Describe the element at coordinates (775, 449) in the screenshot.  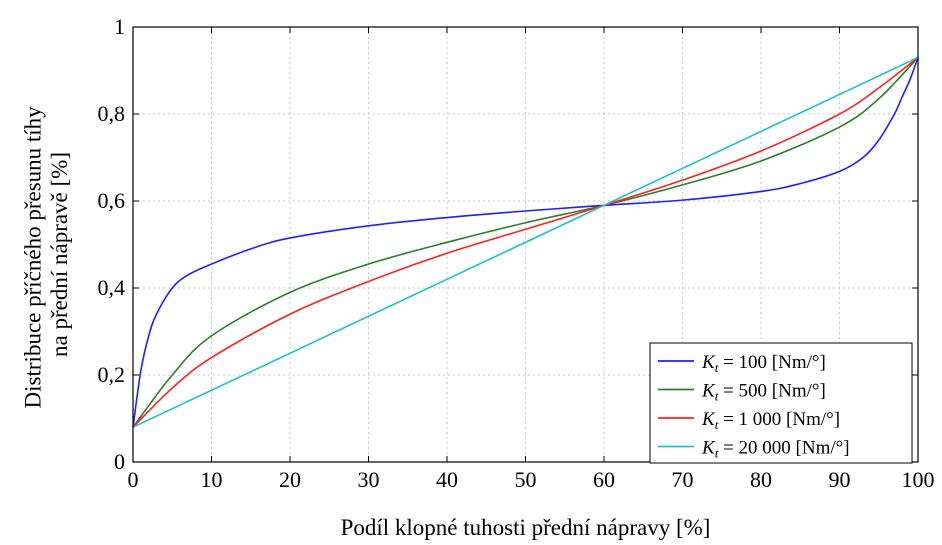
I see `legend-label-3: Kt = 20 000 [Nm/°]` at that location.